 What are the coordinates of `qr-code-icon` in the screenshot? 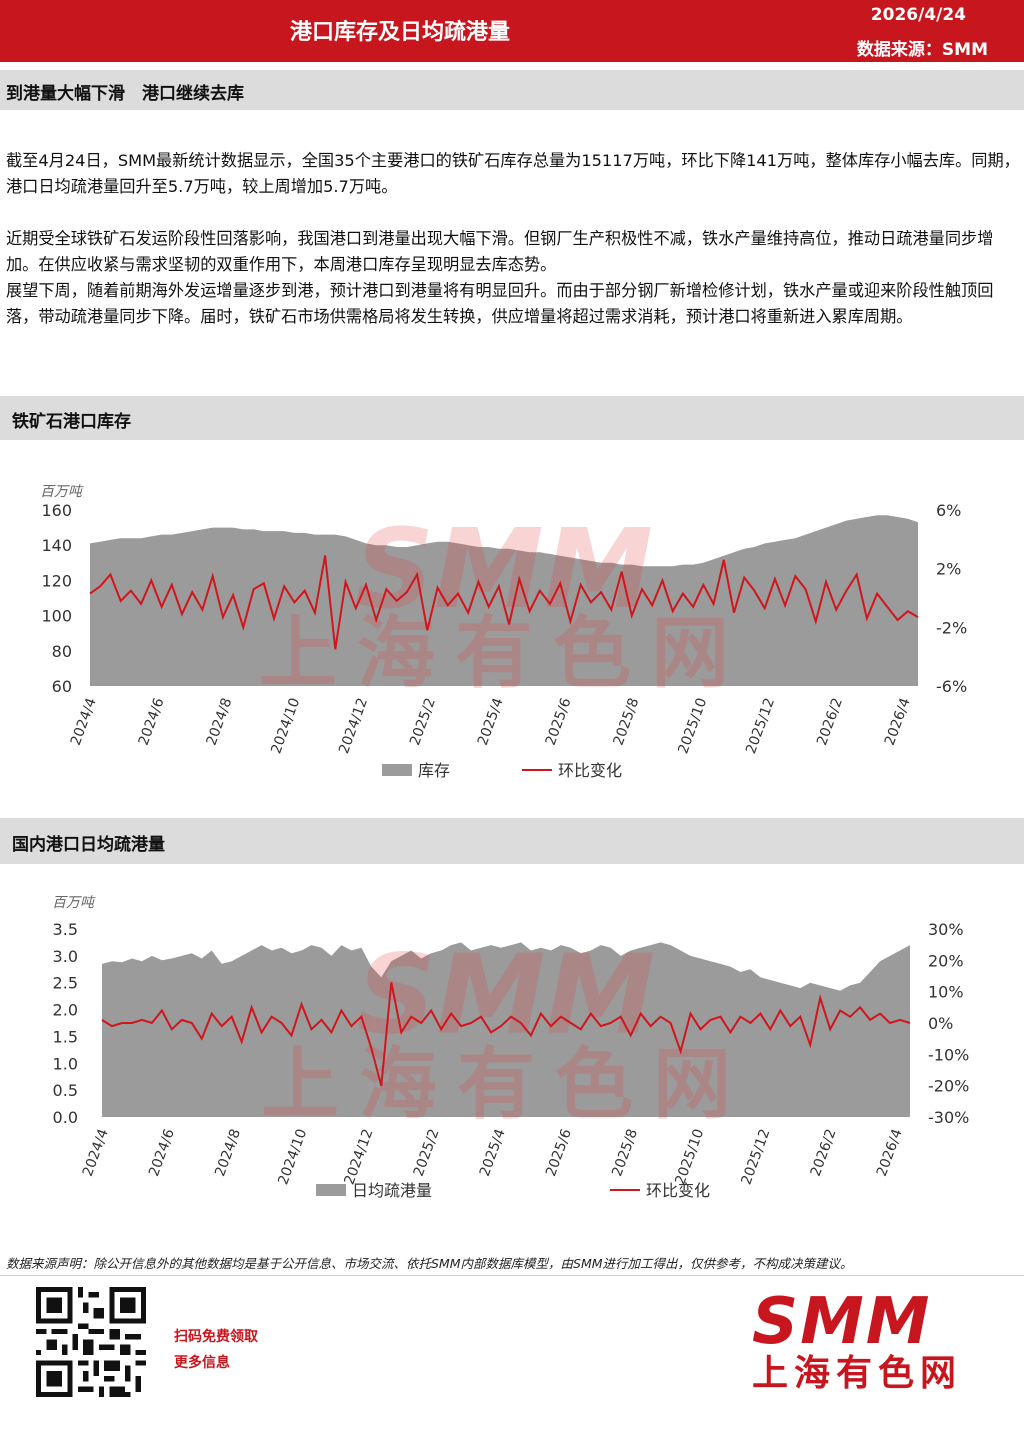 It's located at (91, 1342).